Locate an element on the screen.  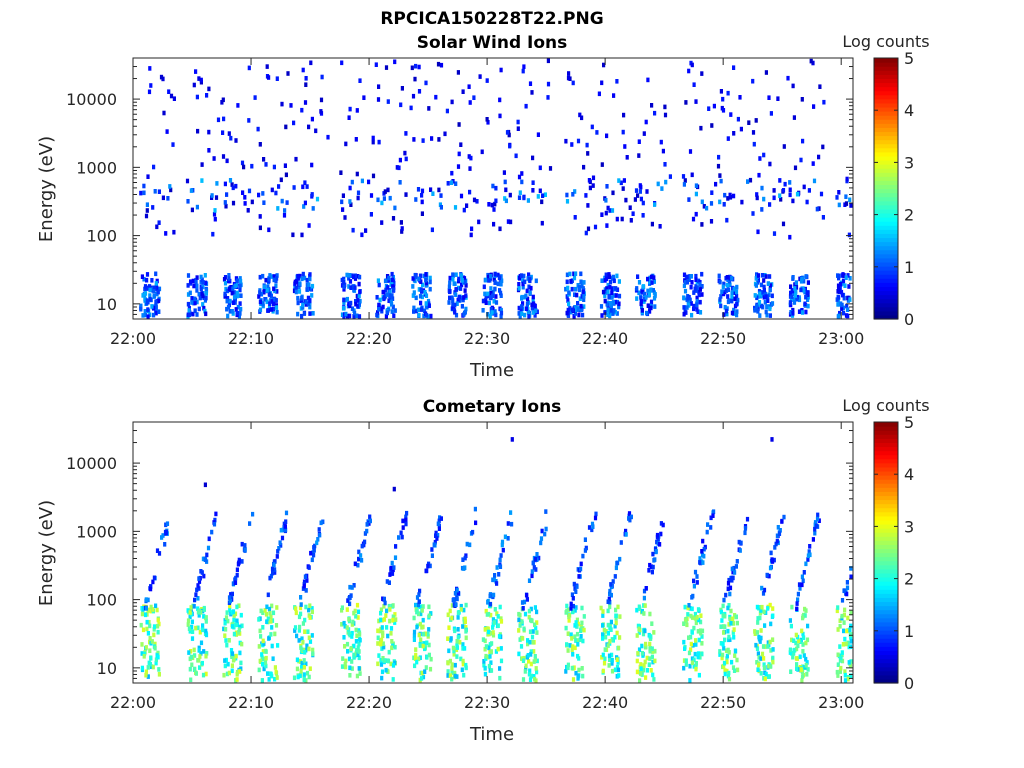
x-tick-label: 22:30 is located at coordinates (487, 338).